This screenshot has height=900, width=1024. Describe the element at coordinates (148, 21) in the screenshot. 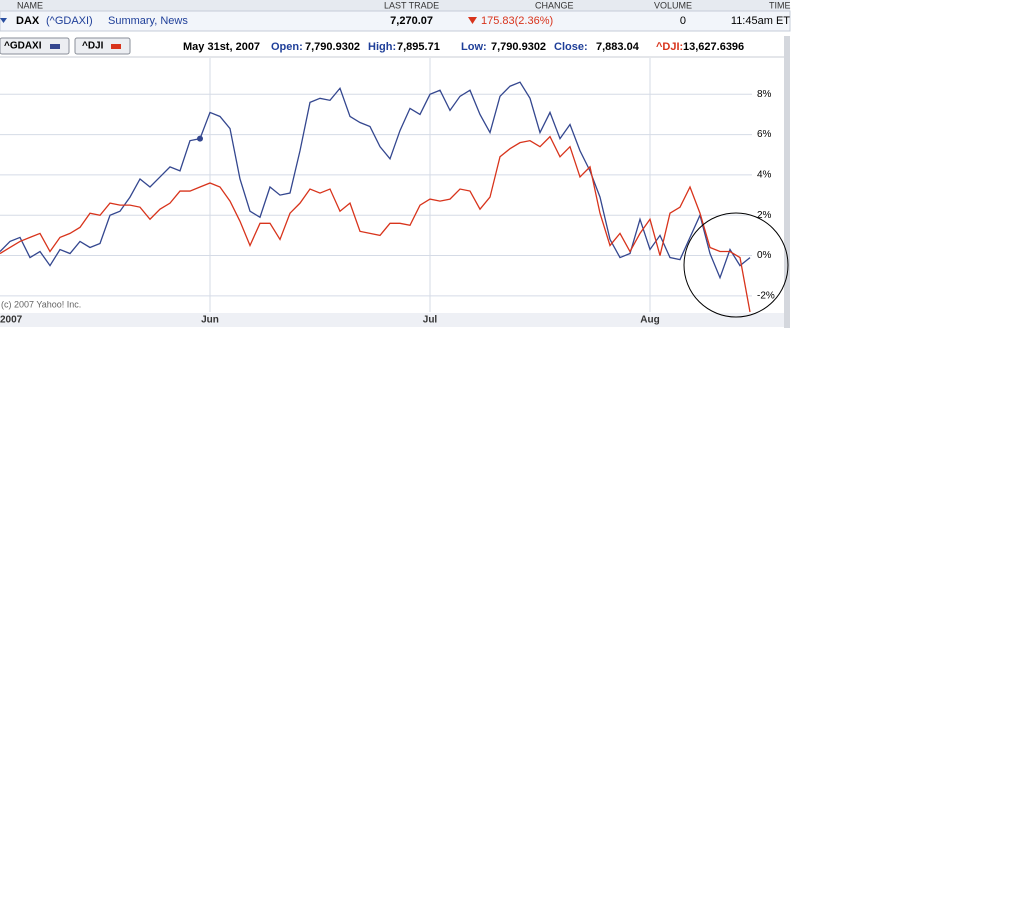

I see `quote-links: Summary, News` at that location.